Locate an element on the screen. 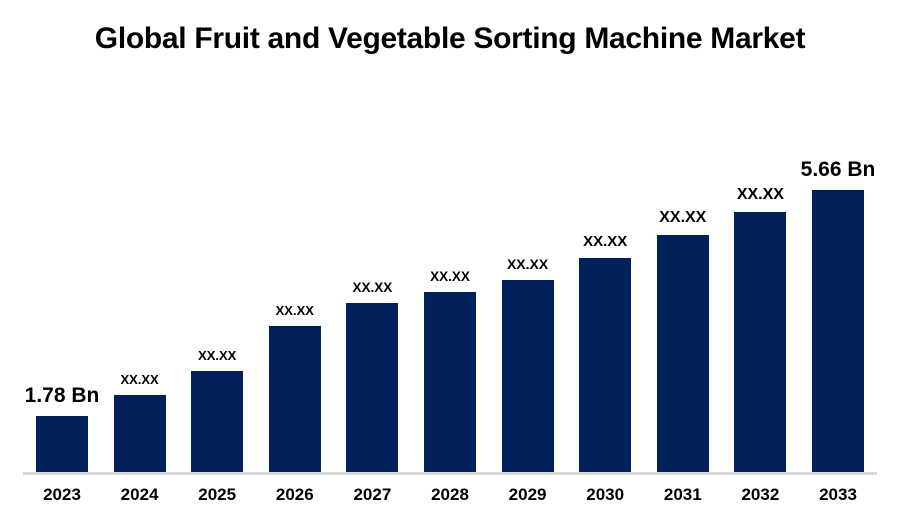 The height and width of the screenshot is (525, 900). x-tick-label-2024: 2024 is located at coordinates (139, 494).